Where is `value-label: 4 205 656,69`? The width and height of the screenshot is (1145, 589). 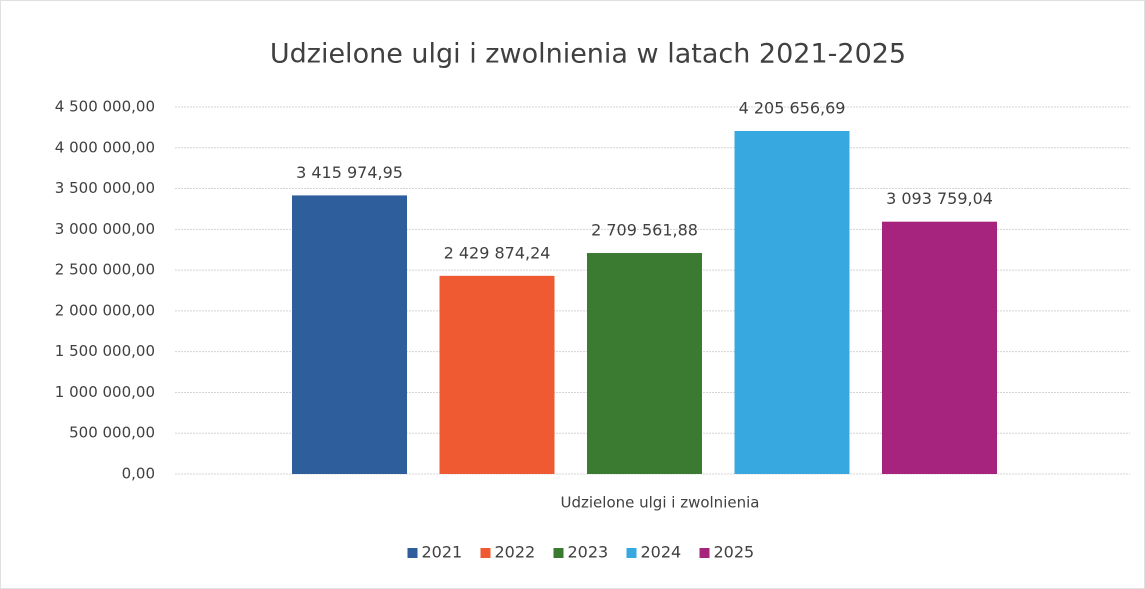
value-label: 4 205 656,69 is located at coordinates (792, 108).